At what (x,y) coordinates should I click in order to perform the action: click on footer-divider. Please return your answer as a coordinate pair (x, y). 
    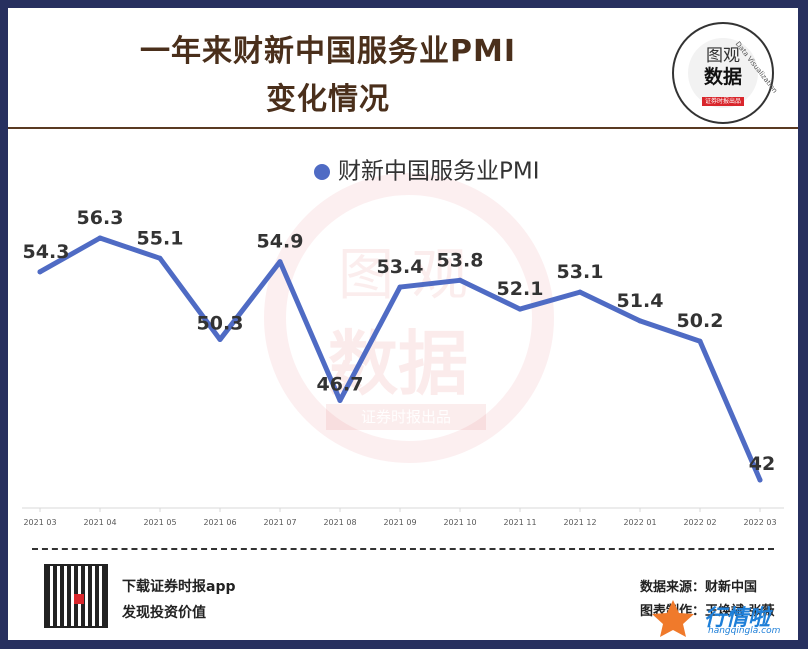
    Looking at the image, I should click on (403, 549).